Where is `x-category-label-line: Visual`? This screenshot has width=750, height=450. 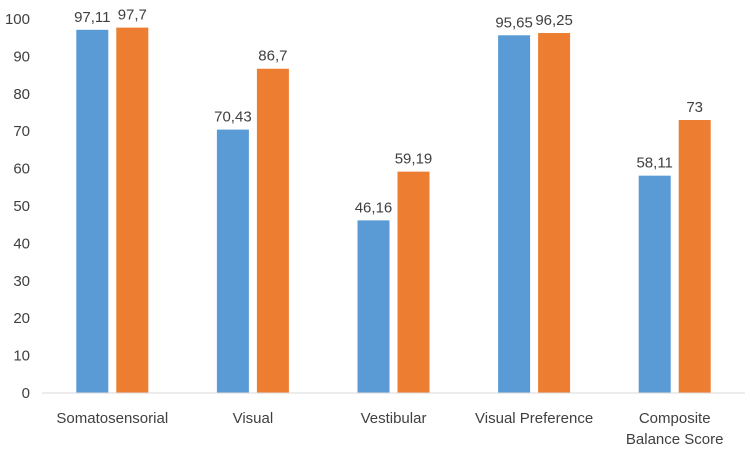
x-category-label-line: Visual is located at coordinates (253, 418).